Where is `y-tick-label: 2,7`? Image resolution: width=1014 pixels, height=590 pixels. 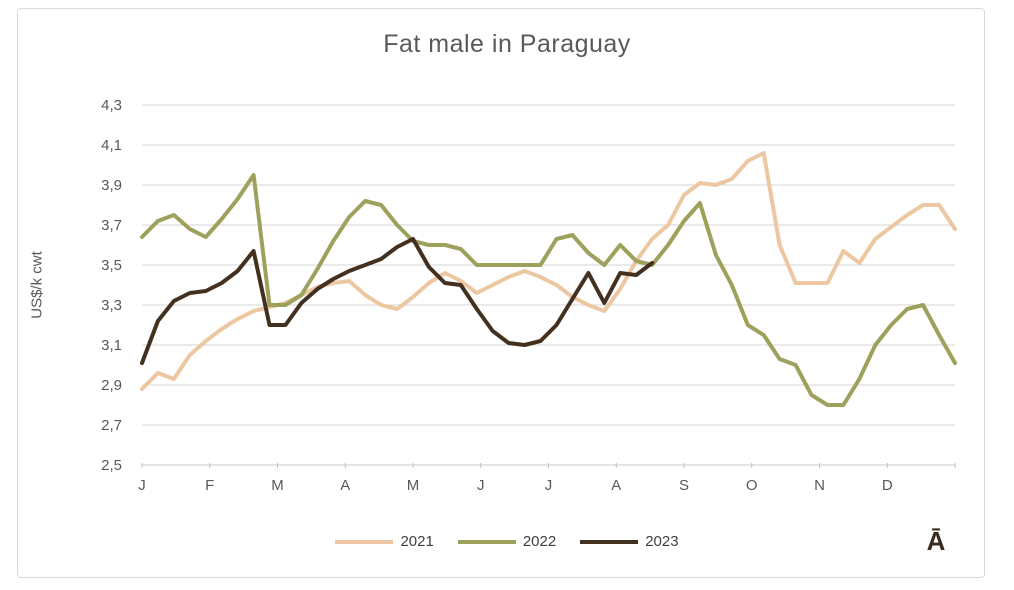 y-tick-label: 2,7 is located at coordinates (111, 425).